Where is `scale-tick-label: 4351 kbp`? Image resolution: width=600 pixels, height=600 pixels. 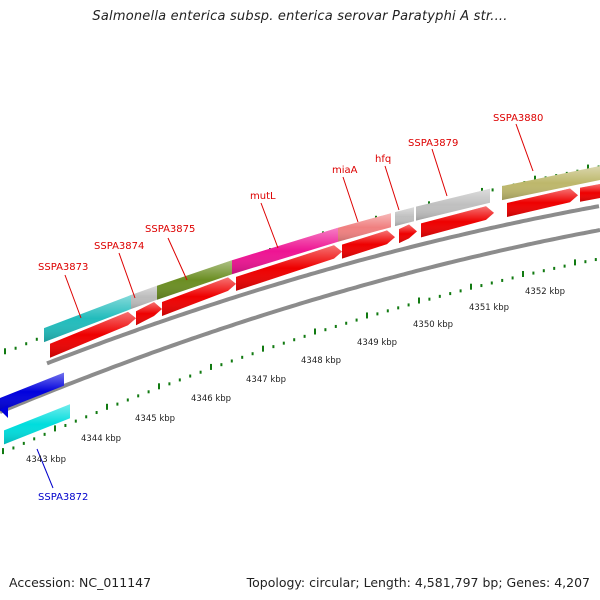 scale-tick-label: 4351 kbp is located at coordinates (489, 308).